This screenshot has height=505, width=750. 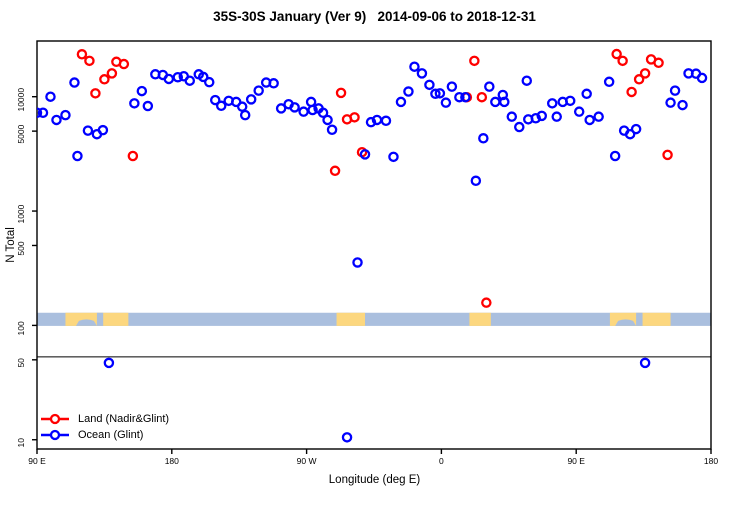 What do you see at coordinates (21, 328) in the screenshot?
I see `y-tick-label: 100` at bounding box center [21, 328].